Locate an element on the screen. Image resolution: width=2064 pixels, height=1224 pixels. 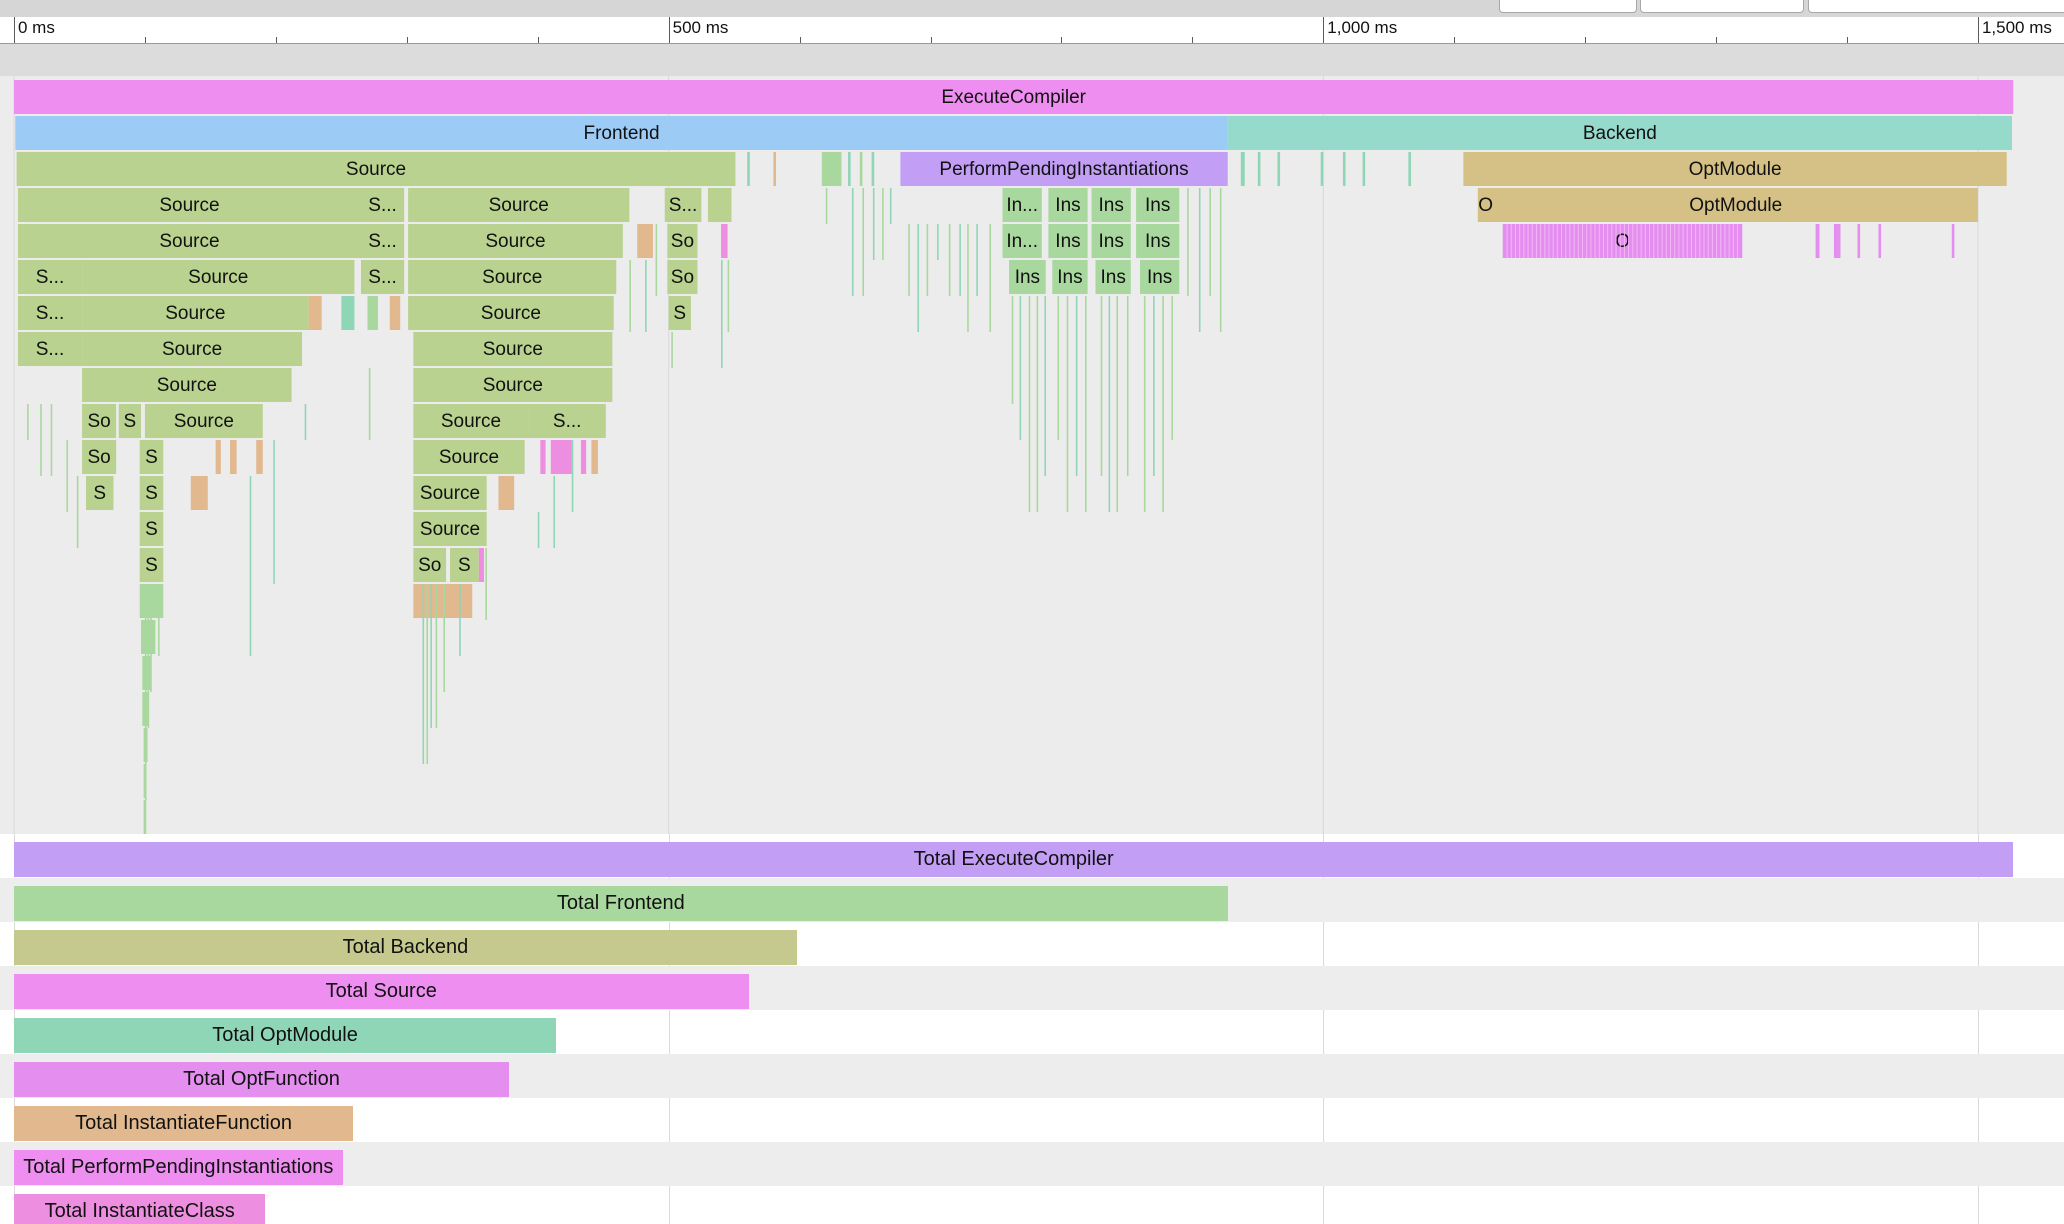
totals-bar: Total Backend is located at coordinates (405, 947).